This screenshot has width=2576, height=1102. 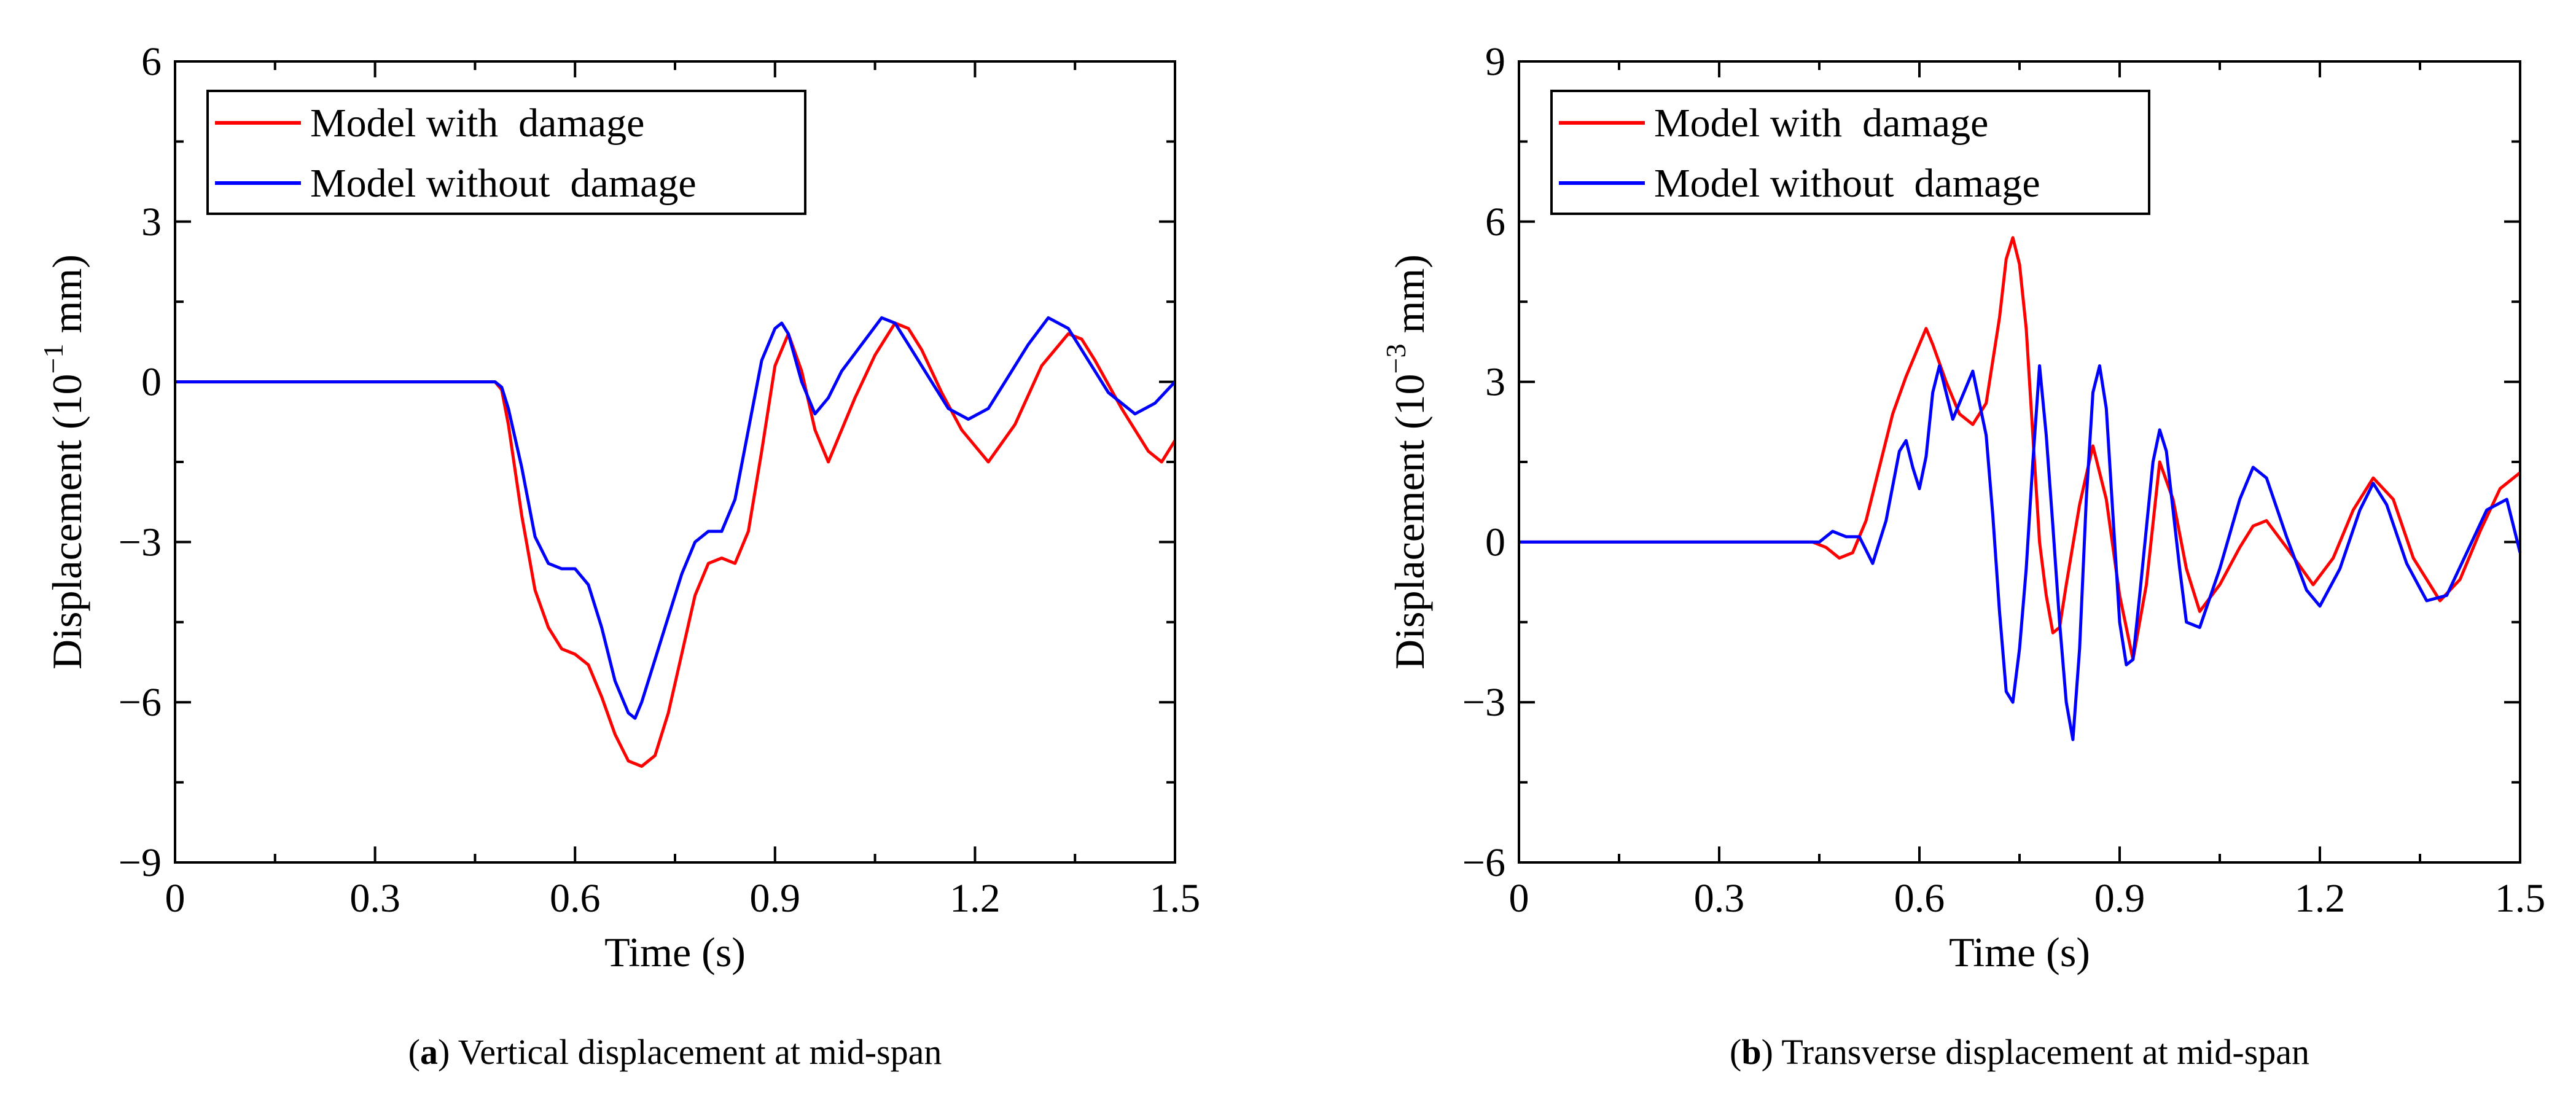 I want to click on panel-b-legend: Model with damage Model without damage, so click(x=1850, y=152).